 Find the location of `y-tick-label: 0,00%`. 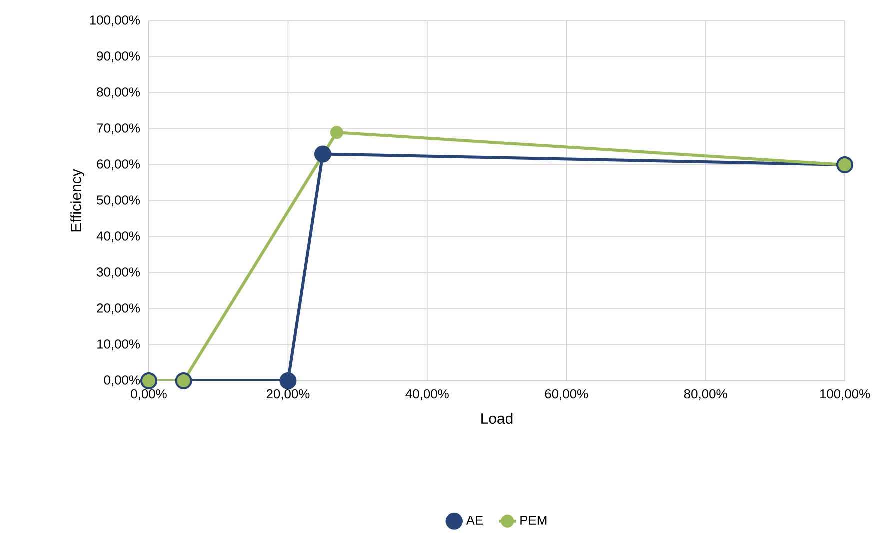

y-tick-label: 0,00% is located at coordinates (122, 381).